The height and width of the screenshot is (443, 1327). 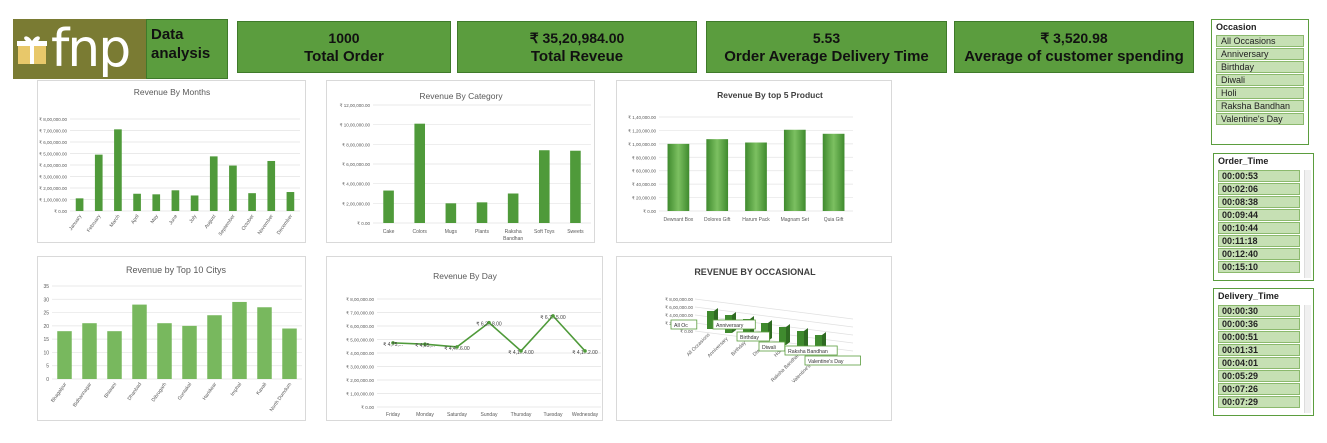 I want to click on slicer-item: All Occasions, so click(x=1260, y=41).